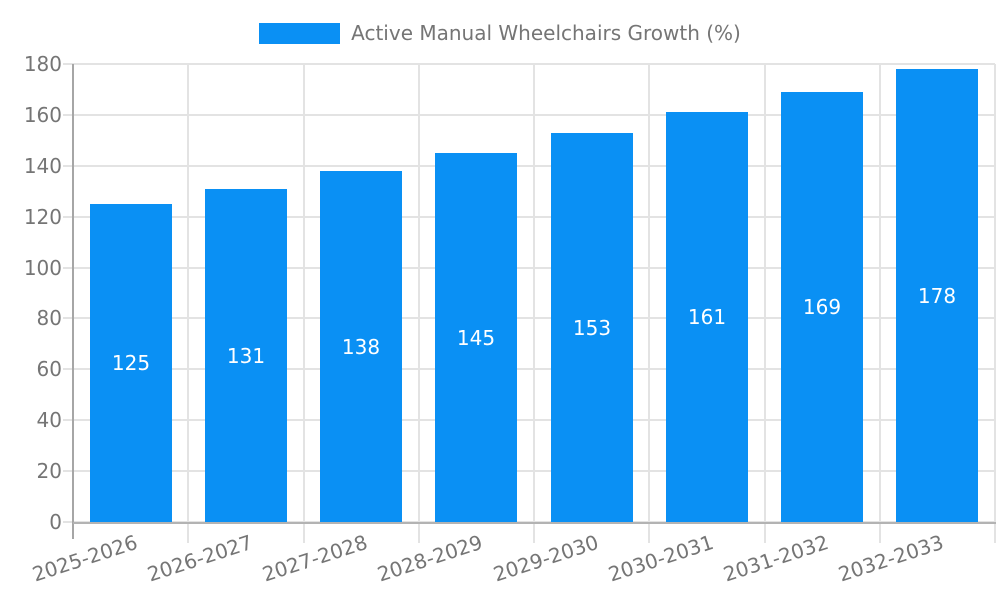  What do you see at coordinates (42, 166) in the screenshot?
I see `y-tick-label: 140` at bounding box center [42, 166].